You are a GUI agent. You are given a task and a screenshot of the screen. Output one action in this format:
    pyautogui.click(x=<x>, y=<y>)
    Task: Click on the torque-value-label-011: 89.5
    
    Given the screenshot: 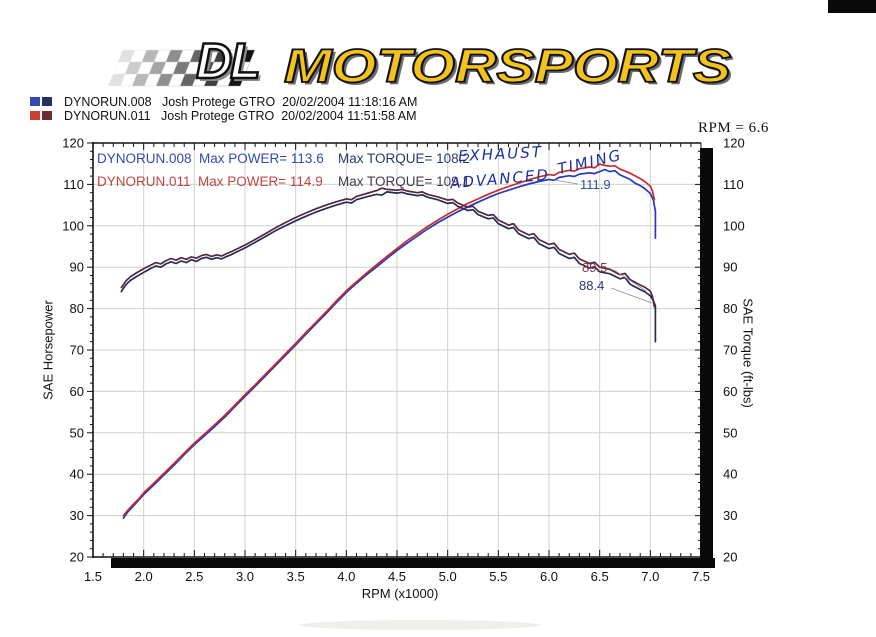 What is the action you would take?
    pyautogui.click(x=595, y=267)
    